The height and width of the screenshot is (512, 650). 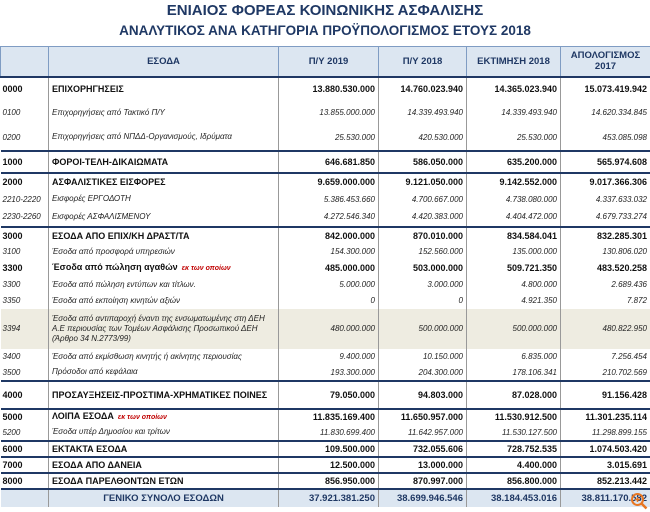 What do you see at coordinates (605, 251) in the screenshot?
I see `value-cell: 130.806.020` at bounding box center [605, 251].